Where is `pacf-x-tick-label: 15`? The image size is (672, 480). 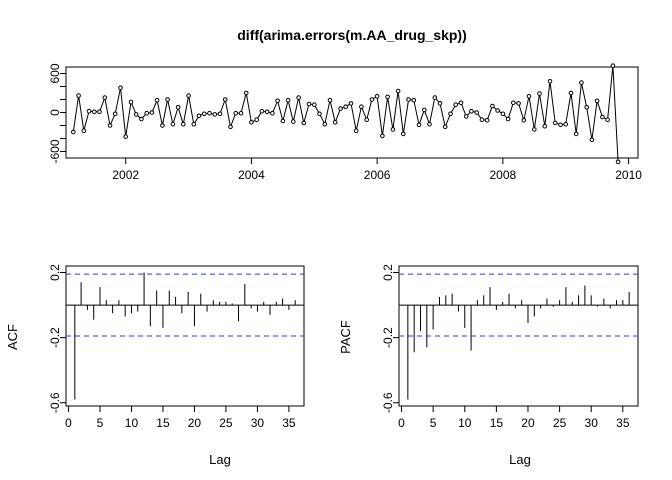
pacf-x-tick-label: 15 is located at coordinates (497, 423).